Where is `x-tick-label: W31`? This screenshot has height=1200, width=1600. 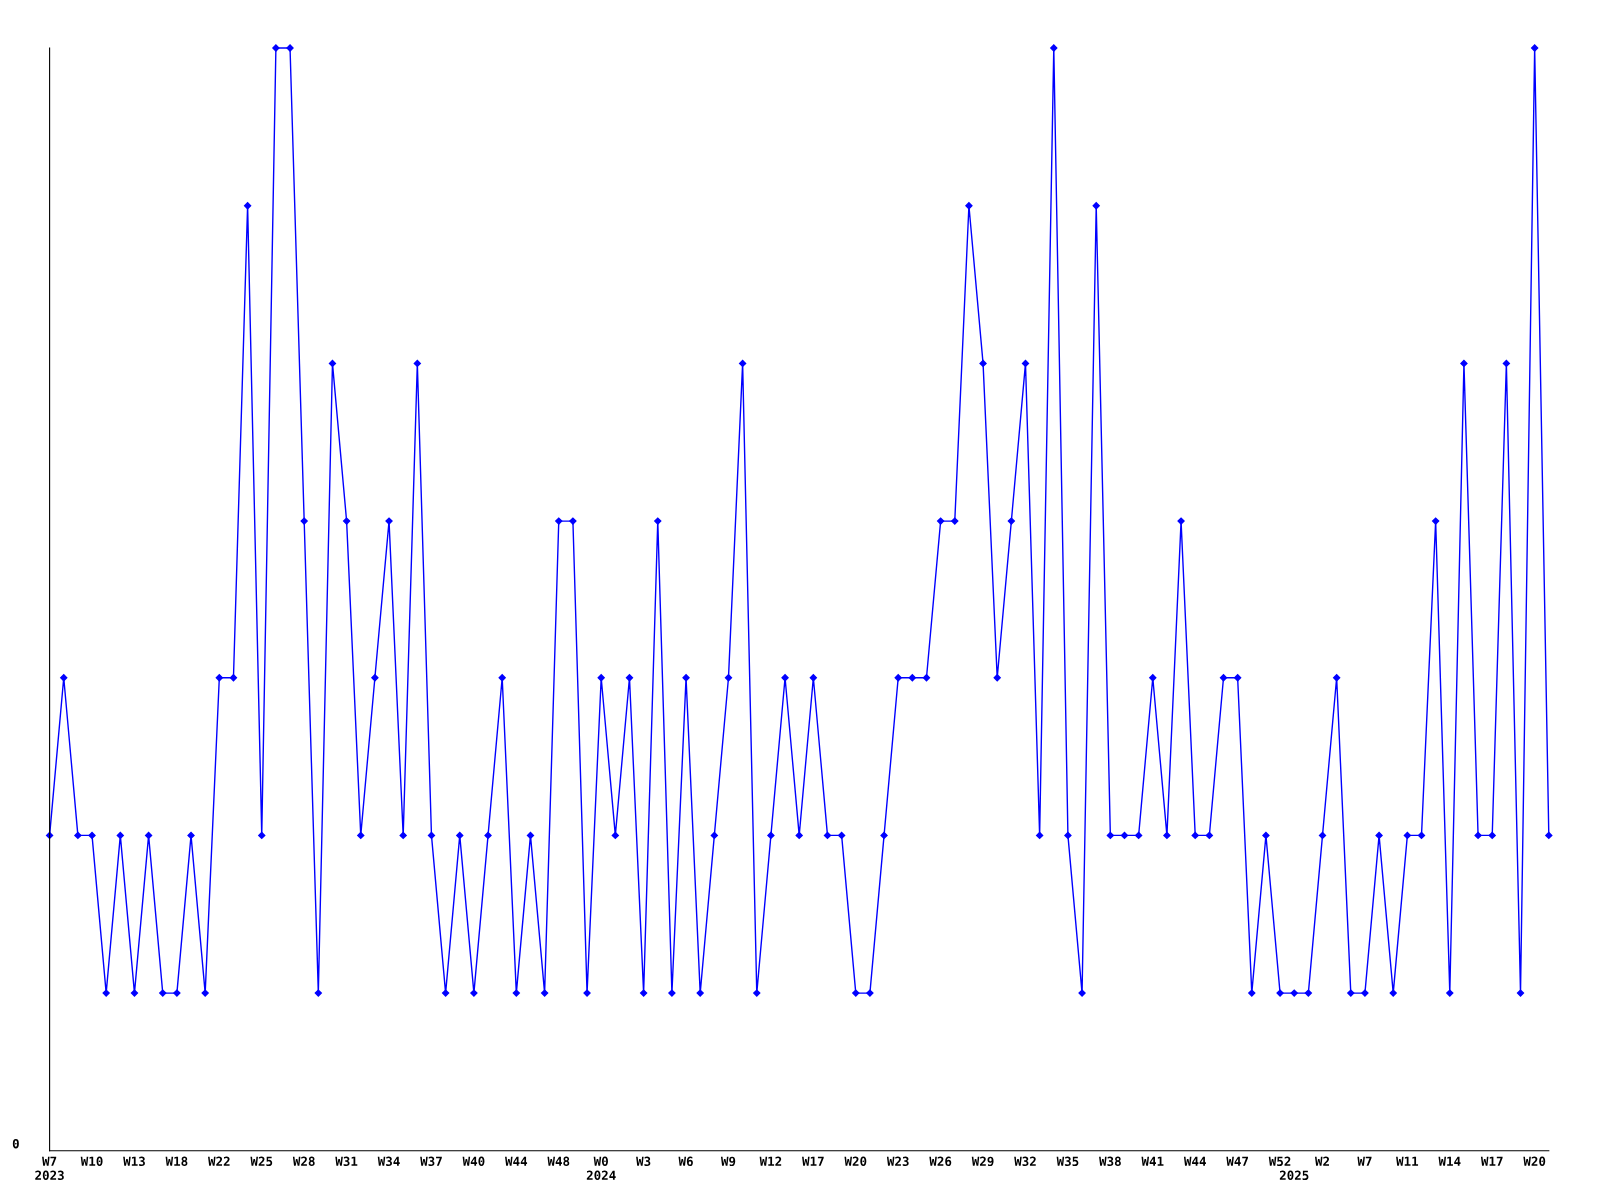
x-tick-label: W31 is located at coordinates (346, 1161).